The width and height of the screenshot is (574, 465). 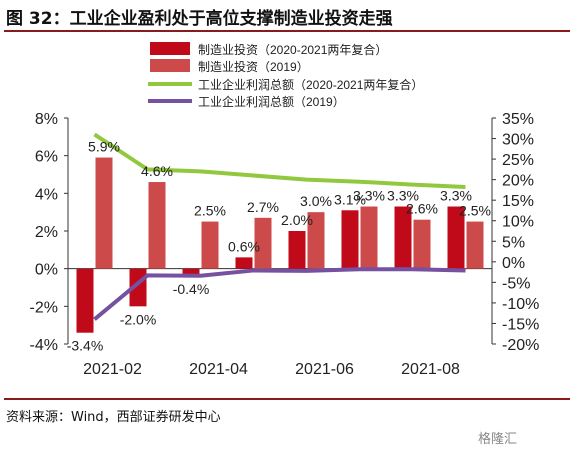 What do you see at coordinates (513, 263) in the screenshot?
I see `y-right-tick-label: 0%` at bounding box center [513, 263].